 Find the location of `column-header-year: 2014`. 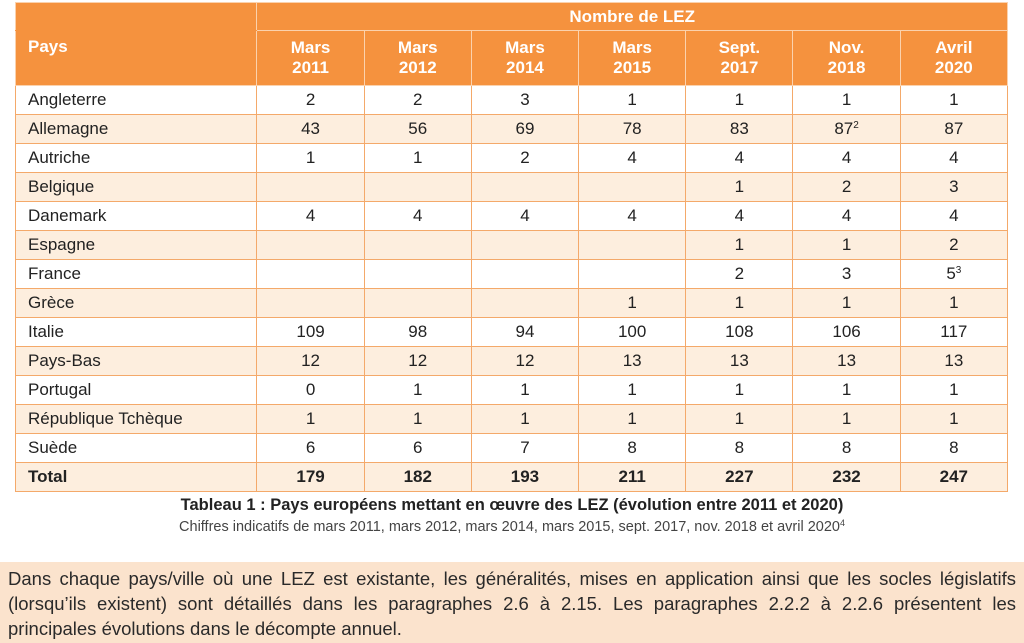

column-header-year: 2014 is located at coordinates (525, 67).